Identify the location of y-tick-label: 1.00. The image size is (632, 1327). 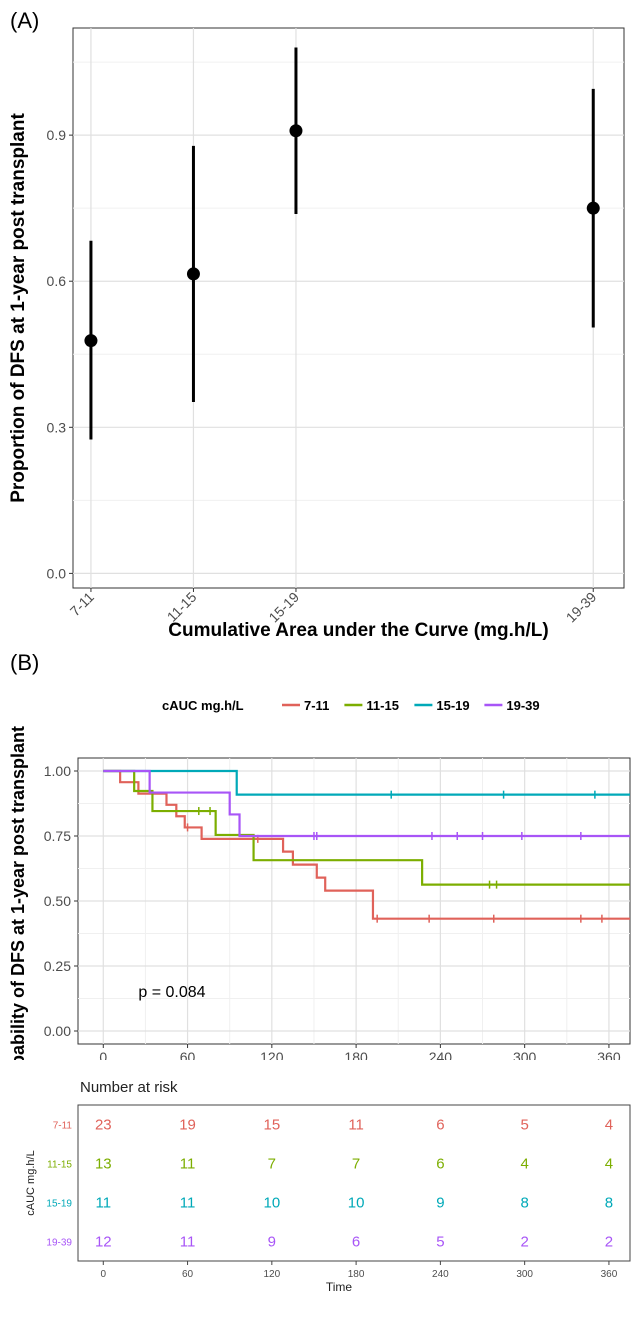
(57, 771).